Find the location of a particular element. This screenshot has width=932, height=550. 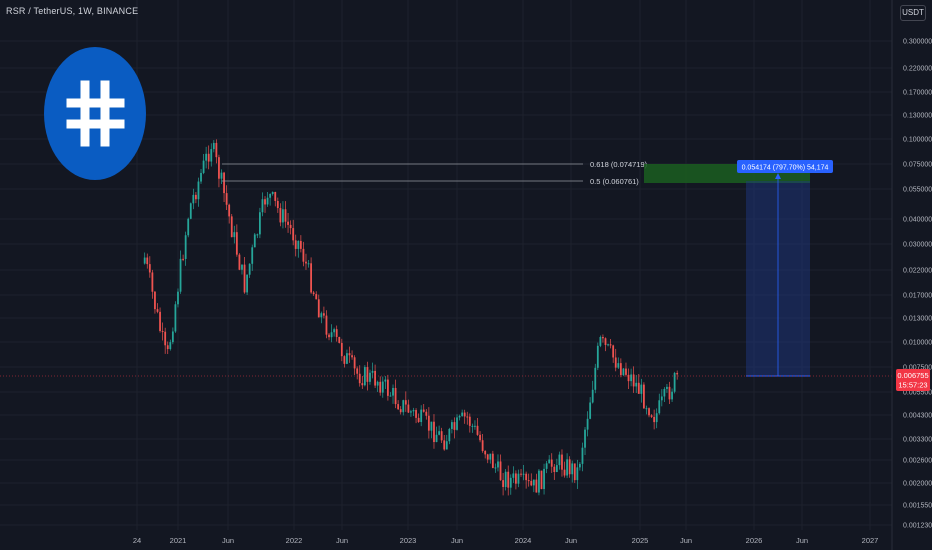

current-price-tag: 0.006755 15:57:23 is located at coordinates (913, 380).